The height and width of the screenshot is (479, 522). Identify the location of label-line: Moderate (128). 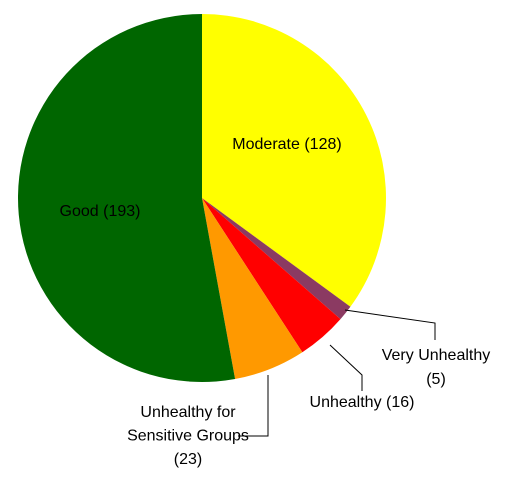
(286, 144).